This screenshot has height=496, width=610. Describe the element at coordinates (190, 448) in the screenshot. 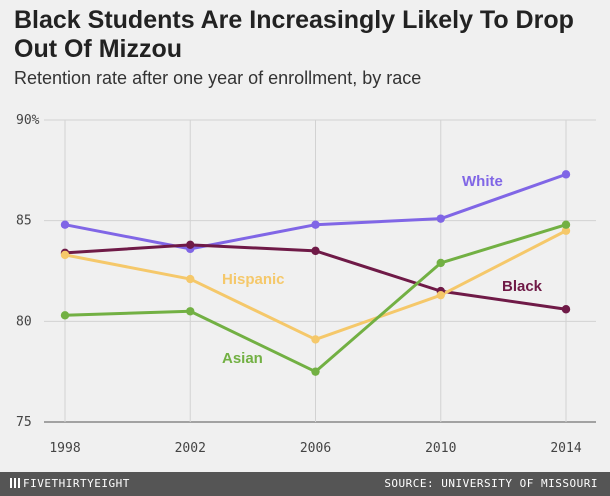

I see `x-tick-label: 2002` at that location.